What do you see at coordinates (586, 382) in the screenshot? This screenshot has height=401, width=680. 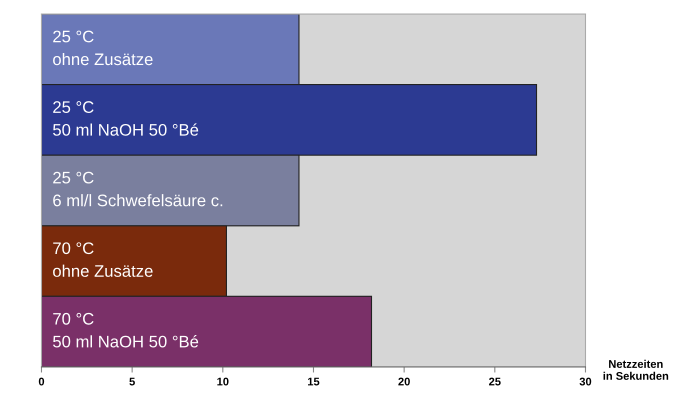 I see `x-tick-label: 30` at bounding box center [586, 382].